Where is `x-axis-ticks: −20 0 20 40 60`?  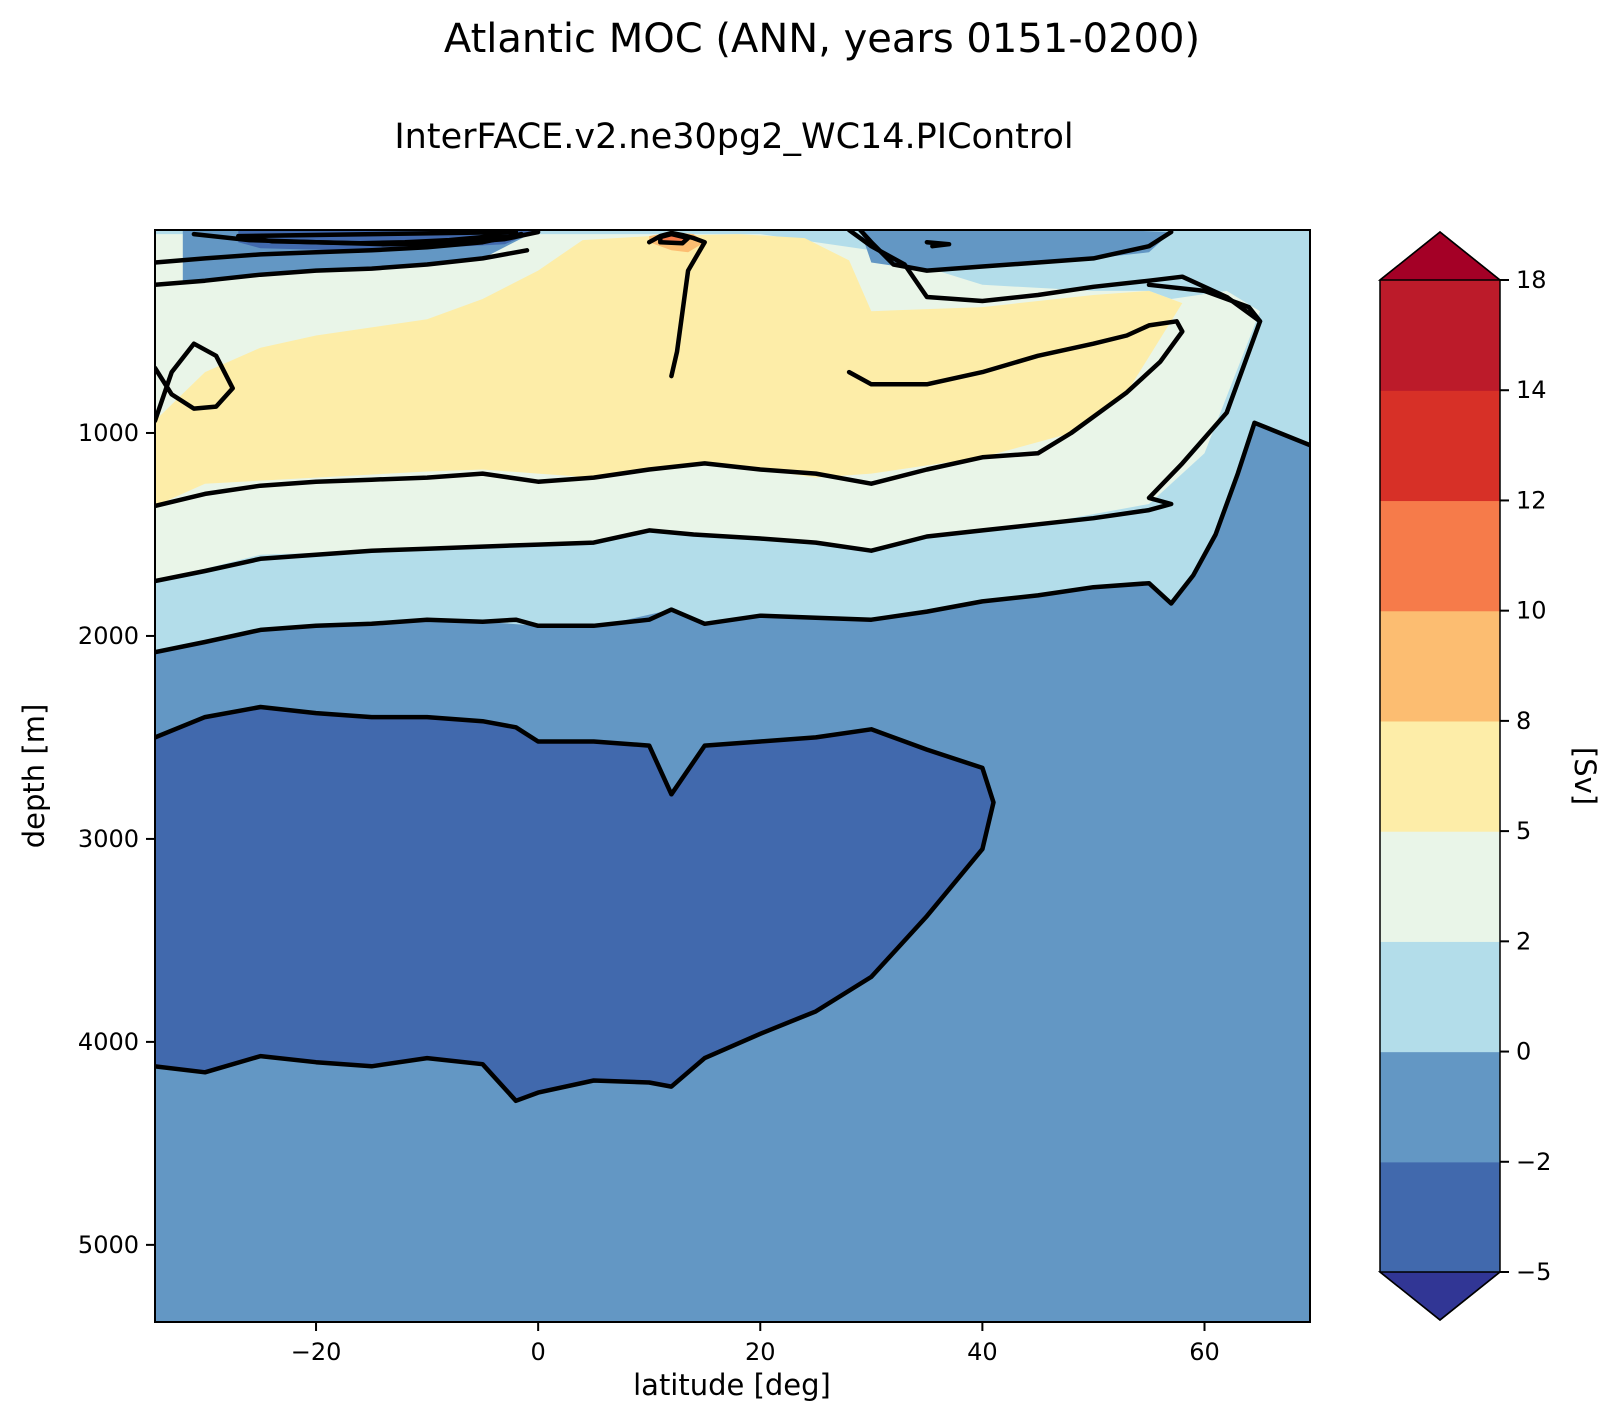 x-axis-ticks: −20 0 20 40 60 is located at coordinates (755, 1344).